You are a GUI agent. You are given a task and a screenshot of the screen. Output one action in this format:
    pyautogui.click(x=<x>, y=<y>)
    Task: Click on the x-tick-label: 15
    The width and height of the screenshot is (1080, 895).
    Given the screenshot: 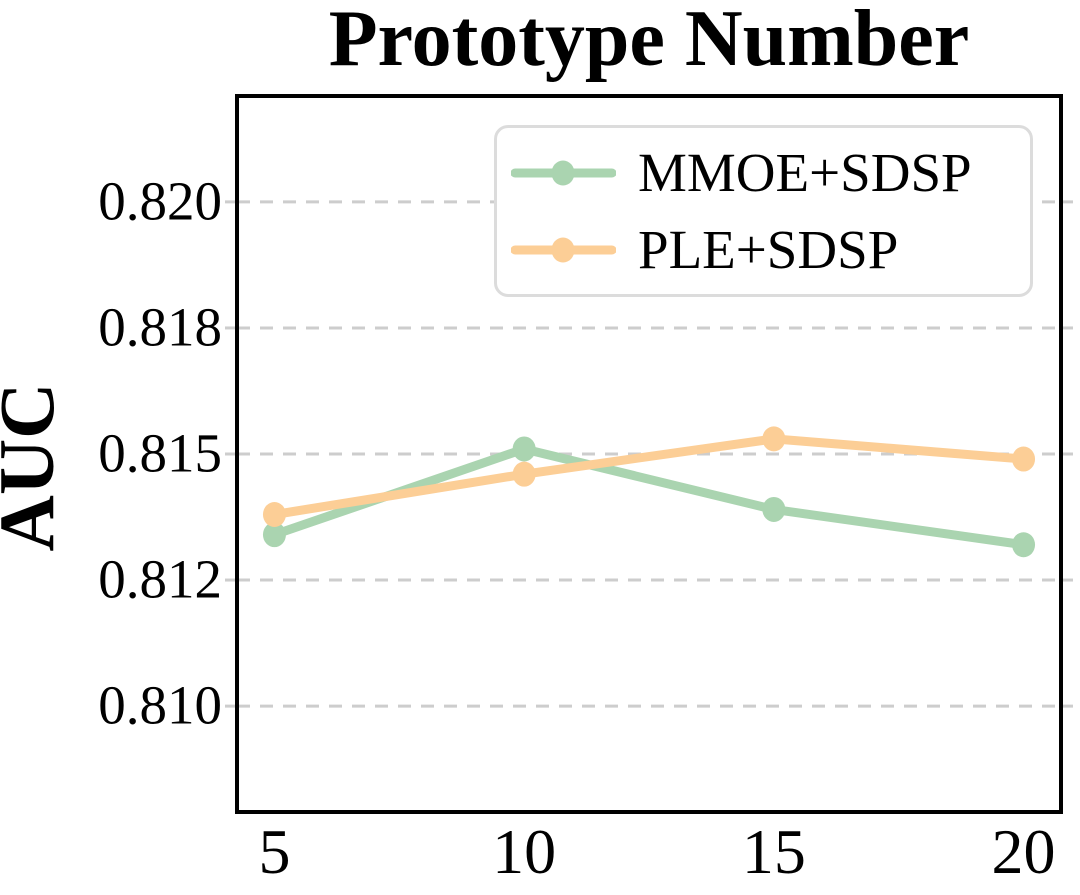 What is the action you would take?
    pyautogui.click(x=773, y=851)
    